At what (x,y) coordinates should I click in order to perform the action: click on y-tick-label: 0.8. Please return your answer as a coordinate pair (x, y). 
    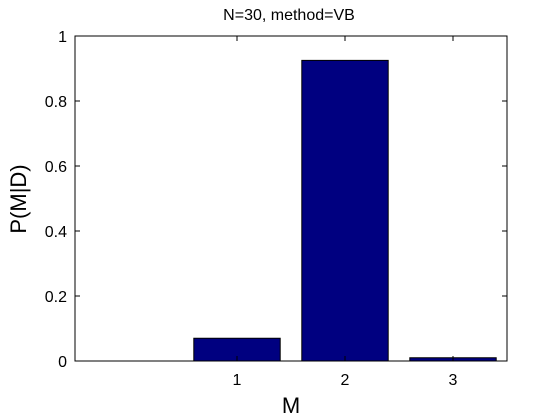
    Looking at the image, I should click on (56, 102).